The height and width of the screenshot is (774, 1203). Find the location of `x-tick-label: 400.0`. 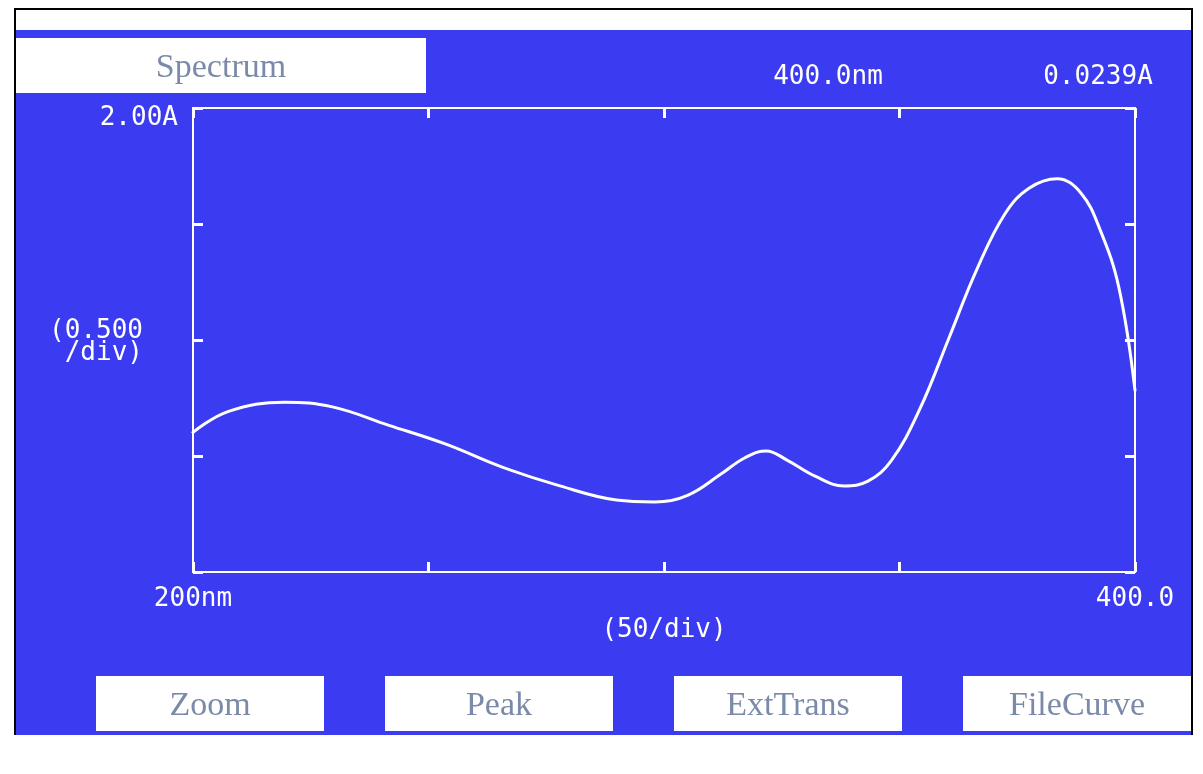

x-tick-label: 400.0 is located at coordinates (1135, 597).